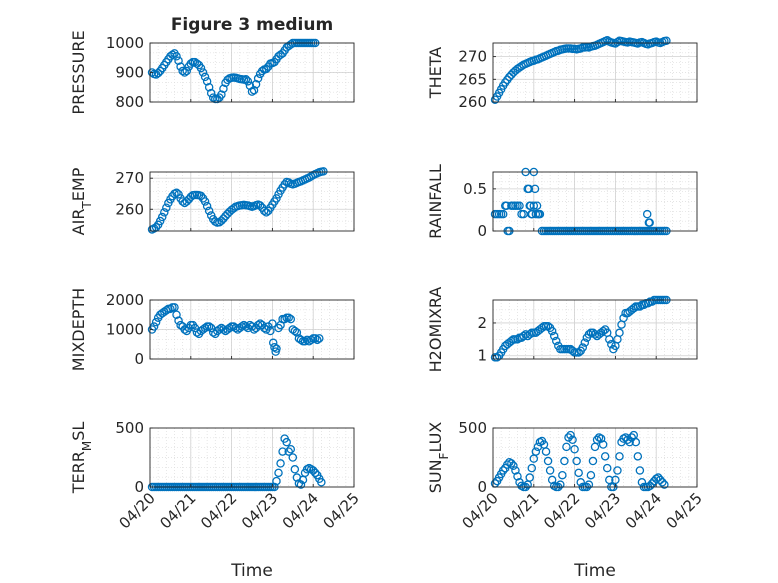 The height and width of the screenshot is (583, 778). I want to click on x-axis-label-right: Time, so click(594, 571).